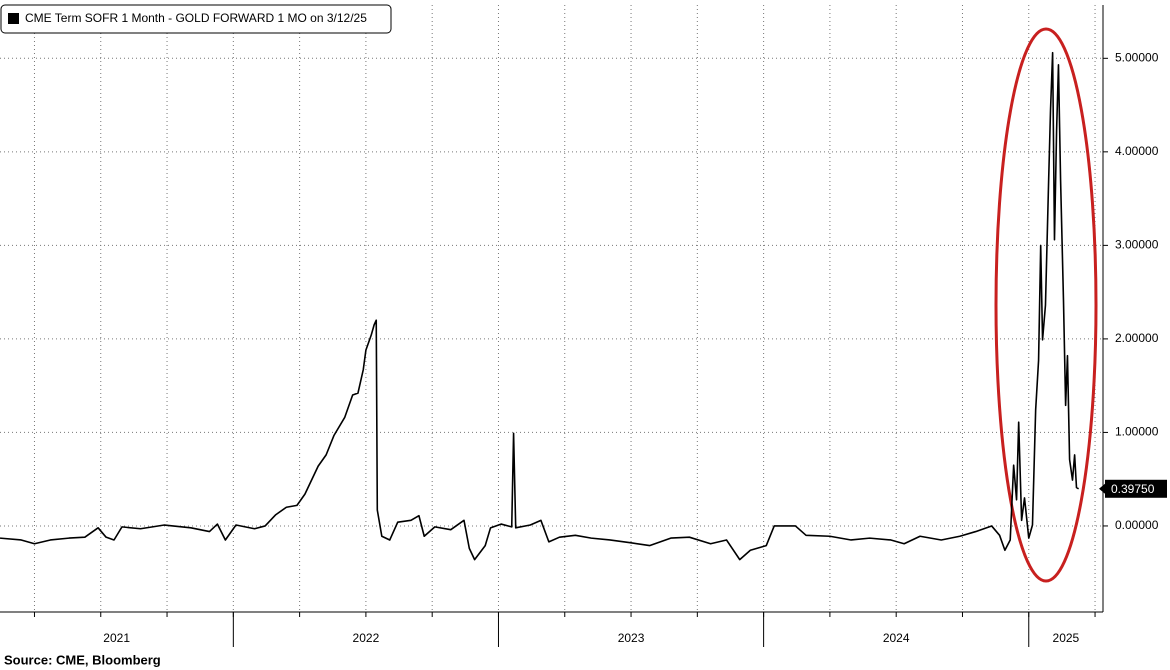  Describe the element at coordinates (1137, 525) in the screenshot. I see `y-tick-label: 0.00000` at that location.